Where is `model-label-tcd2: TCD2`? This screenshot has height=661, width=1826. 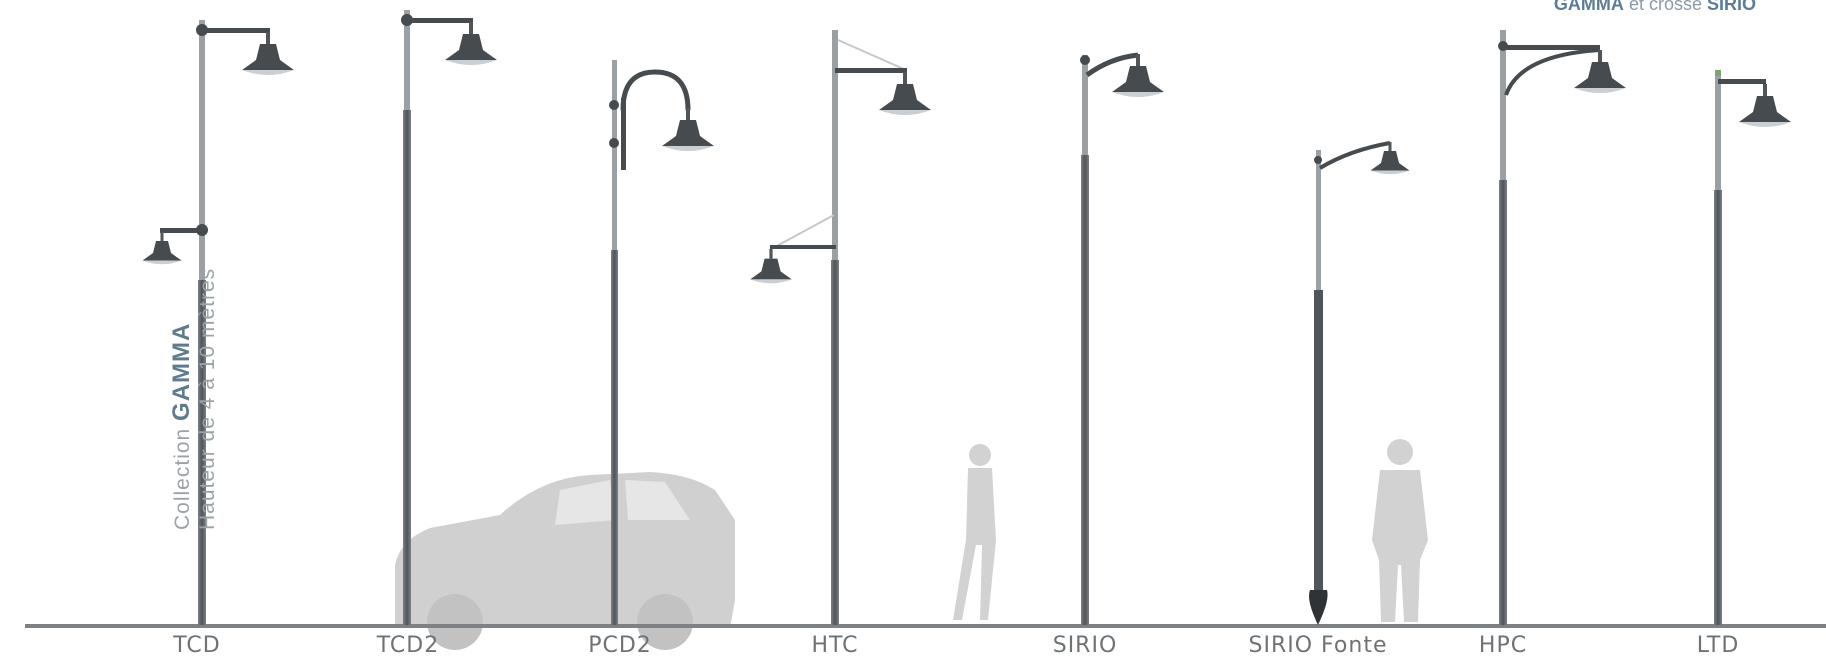 model-label-tcd2: TCD2 is located at coordinates (408, 645).